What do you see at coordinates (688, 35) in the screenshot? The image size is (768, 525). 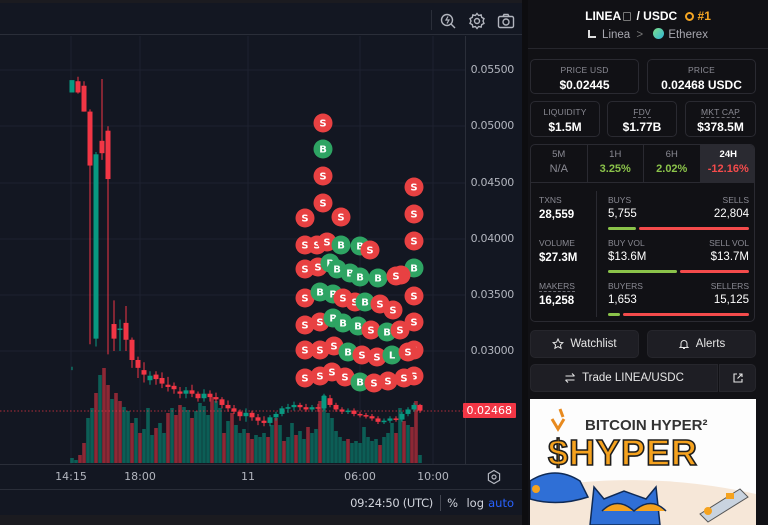 I see `dex-link: Etherex` at bounding box center [688, 35].